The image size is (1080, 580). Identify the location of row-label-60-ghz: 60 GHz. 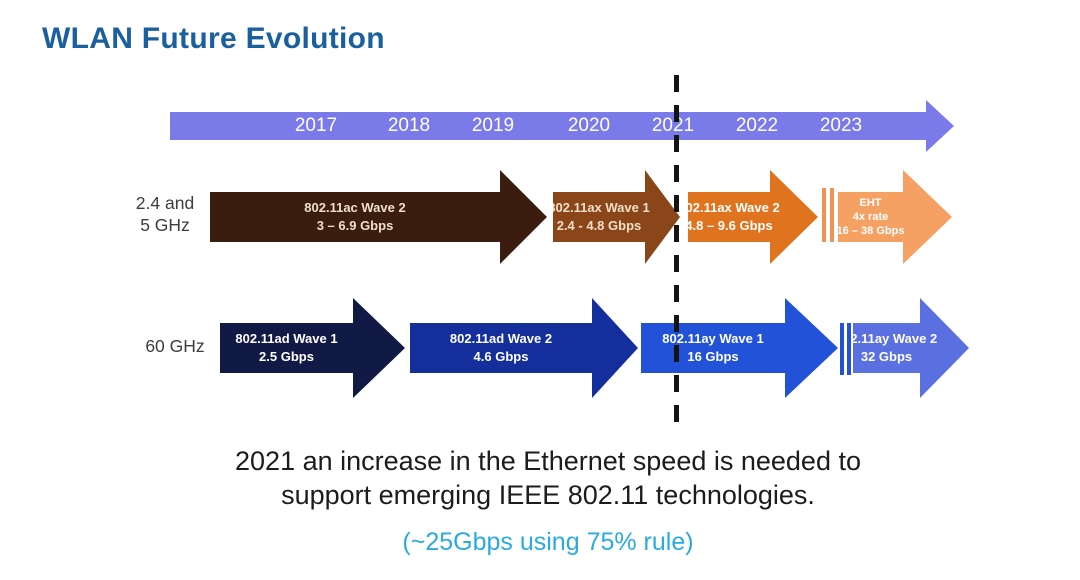
(175, 347).